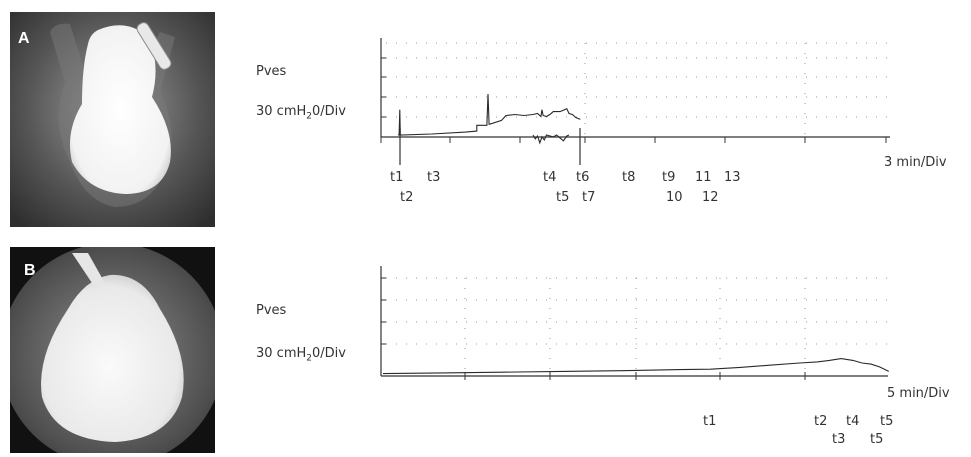  Describe the element at coordinates (30, 270) in the screenshot. I see `panel-label-b: B` at that location.